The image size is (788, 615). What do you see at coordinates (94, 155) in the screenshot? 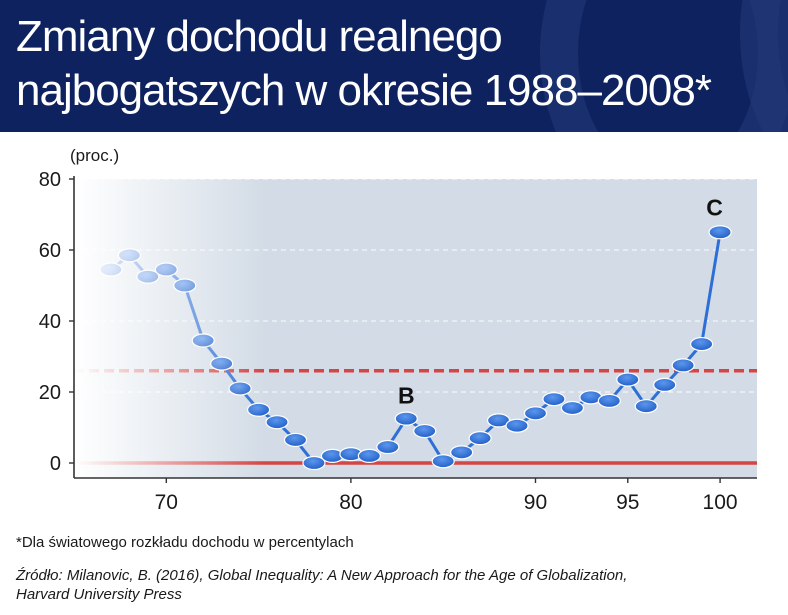
I see `y-axis-label: (proc.)` at bounding box center [94, 155].